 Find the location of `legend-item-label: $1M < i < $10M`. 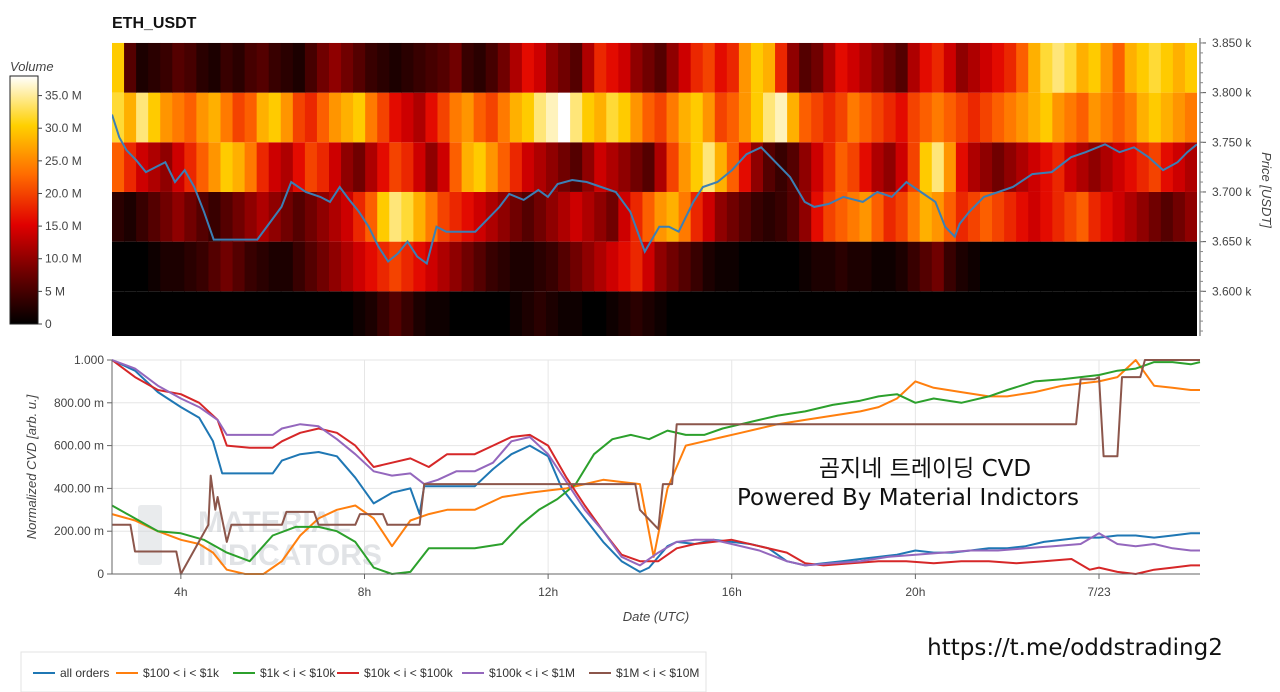

legend-item-label: $1M < i < $10M is located at coordinates (657, 673).